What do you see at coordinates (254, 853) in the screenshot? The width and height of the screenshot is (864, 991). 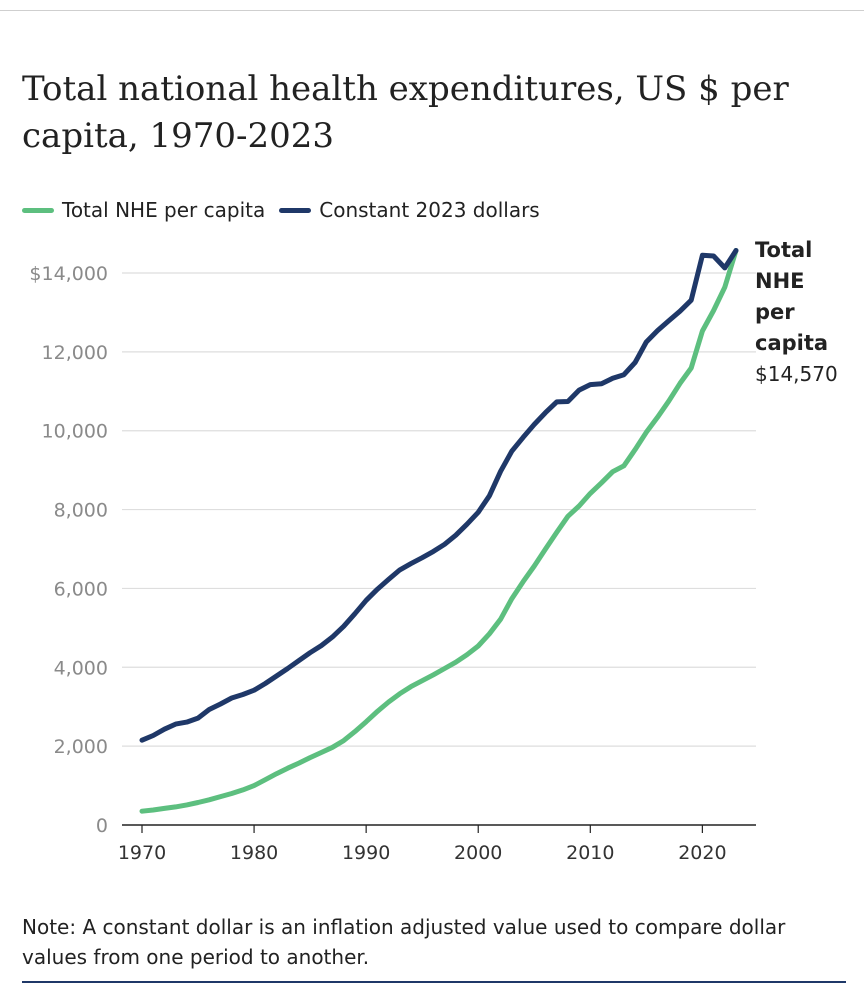 I see `x-tick-label: 1980` at bounding box center [254, 853].